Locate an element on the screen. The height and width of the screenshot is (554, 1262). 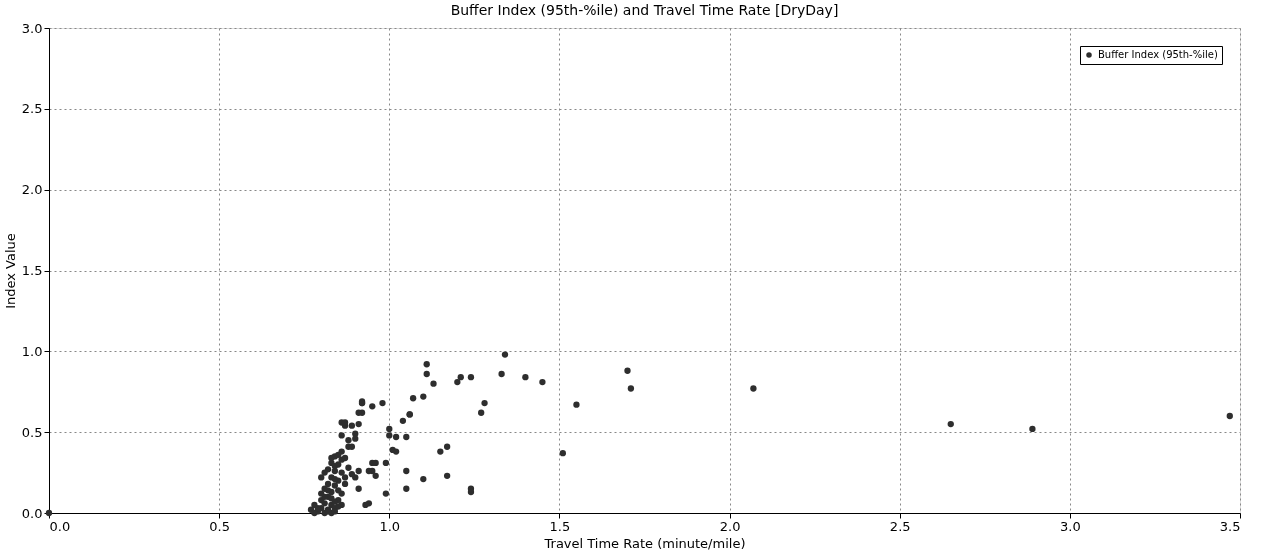
chart-title: Buffer Index (95th-%ile) and Travel Time Rate [DryDay] is located at coordinates (644, 10).